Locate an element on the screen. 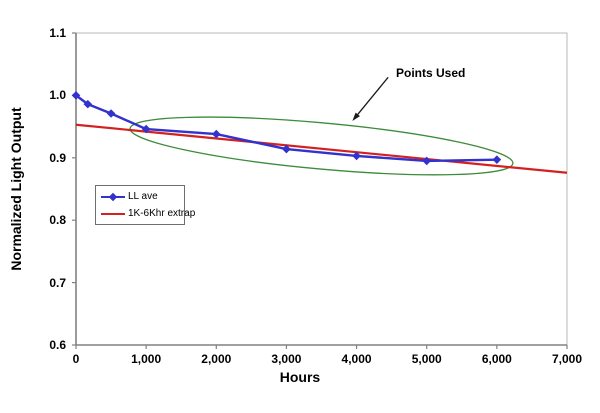  x-tick-label: 6,000 is located at coordinates (496, 359).